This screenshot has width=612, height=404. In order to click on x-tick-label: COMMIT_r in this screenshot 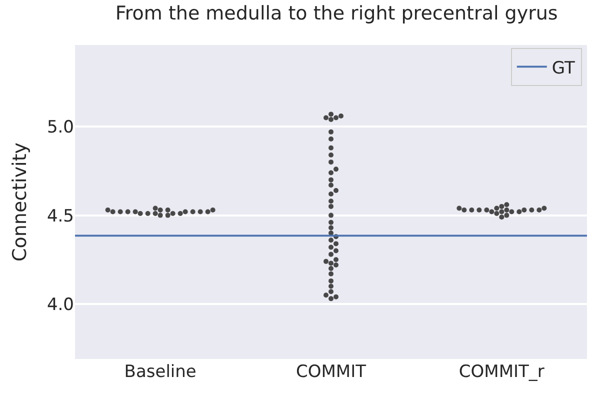, I will do `click(501, 372)`.